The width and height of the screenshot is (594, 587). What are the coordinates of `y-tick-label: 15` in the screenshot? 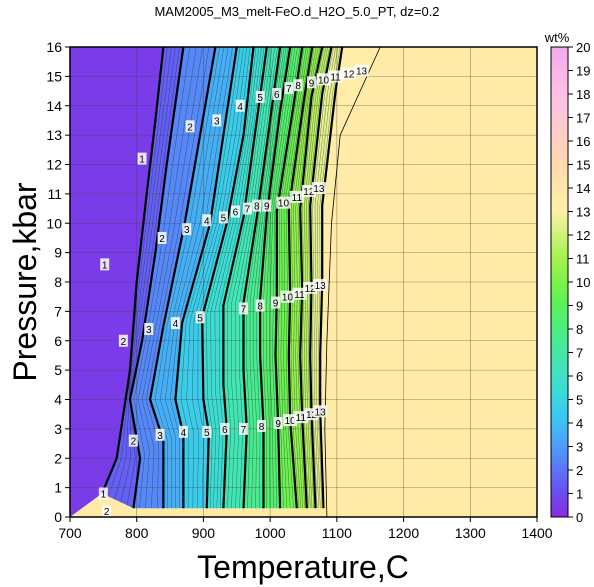 It's located at (54, 76).